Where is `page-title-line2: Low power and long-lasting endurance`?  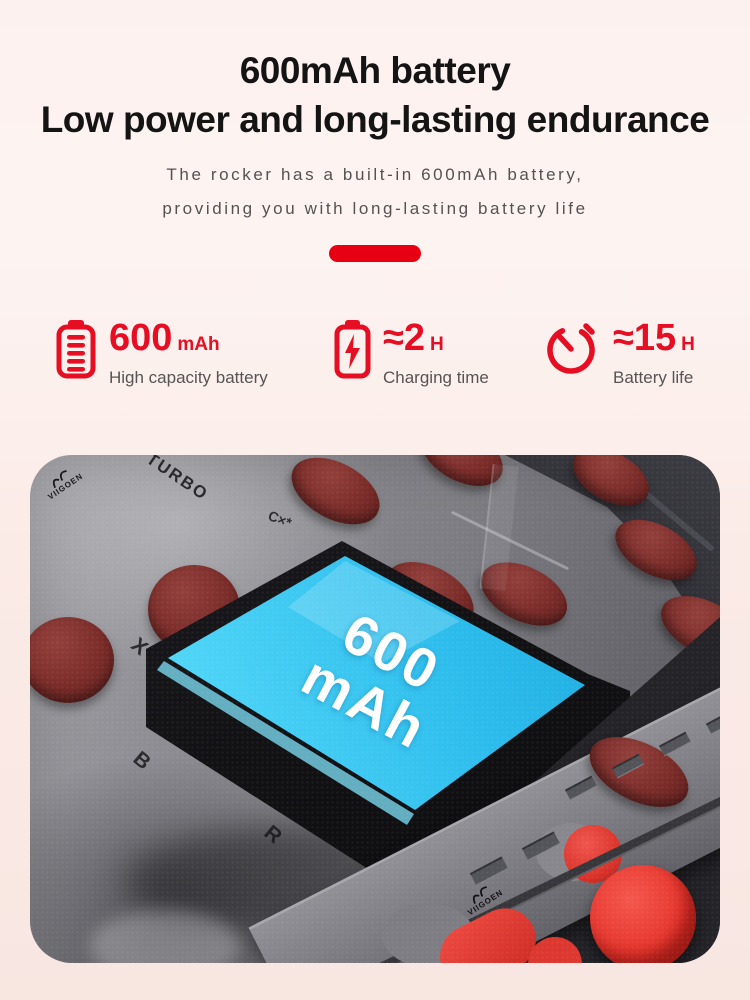
page-title-line2: Low power and long-lasting endurance is located at coordinates (375, 119).